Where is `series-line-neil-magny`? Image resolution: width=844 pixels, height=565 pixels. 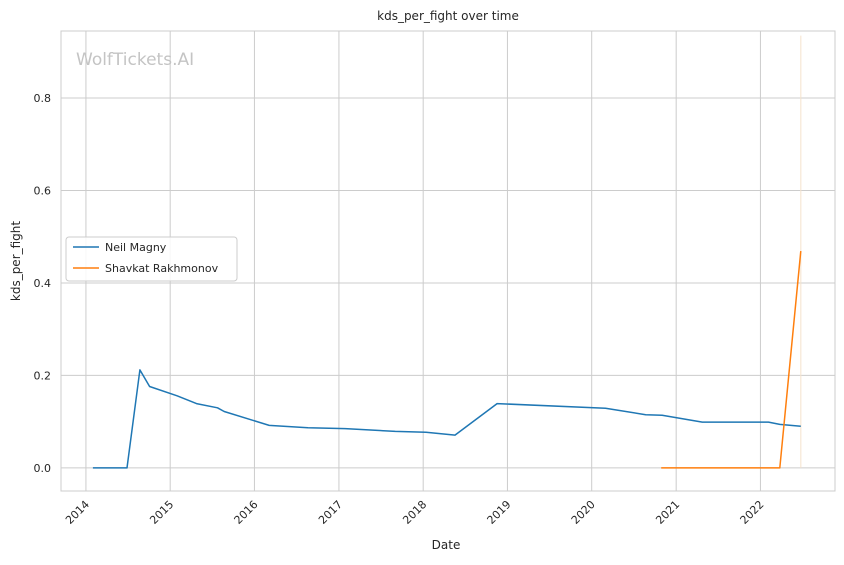 series-line-neil-magny is located at coordinates (446, 419).